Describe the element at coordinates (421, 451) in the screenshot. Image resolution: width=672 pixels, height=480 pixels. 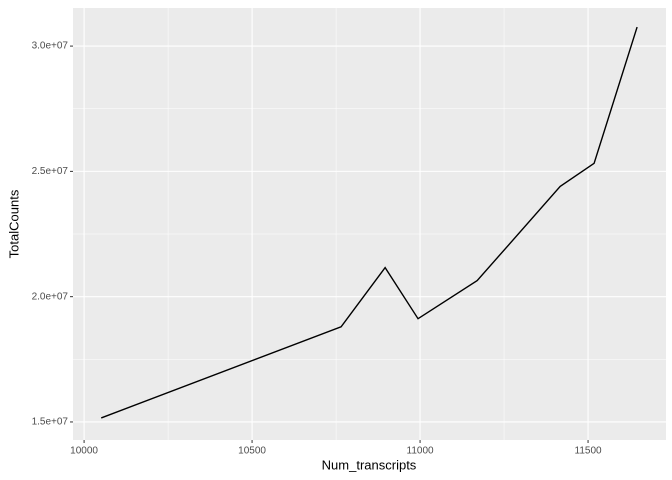
I see `x-tick-label: 11000` at that location.